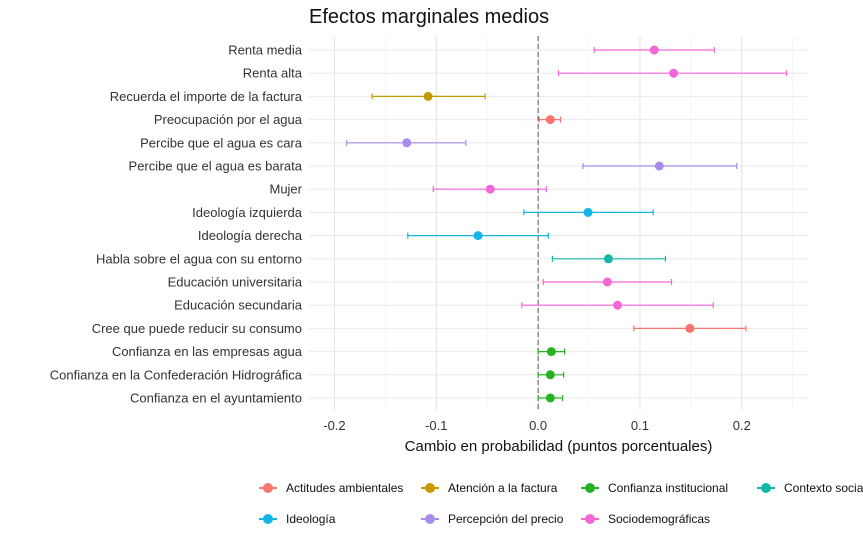 This screenshot has width=863, height=550. I want to click on y-axis-label: Recuerda el importe de la factura, so click(206, 96).